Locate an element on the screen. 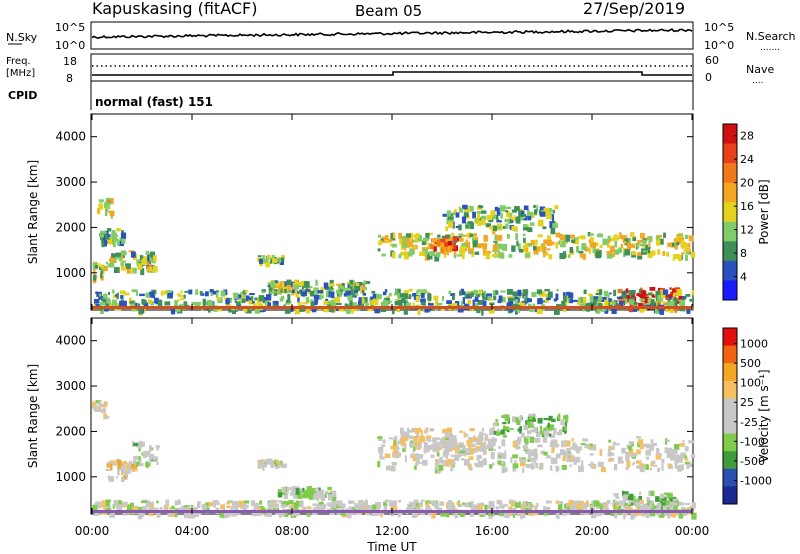  nsky-frame is located at coordinates (392, 35).